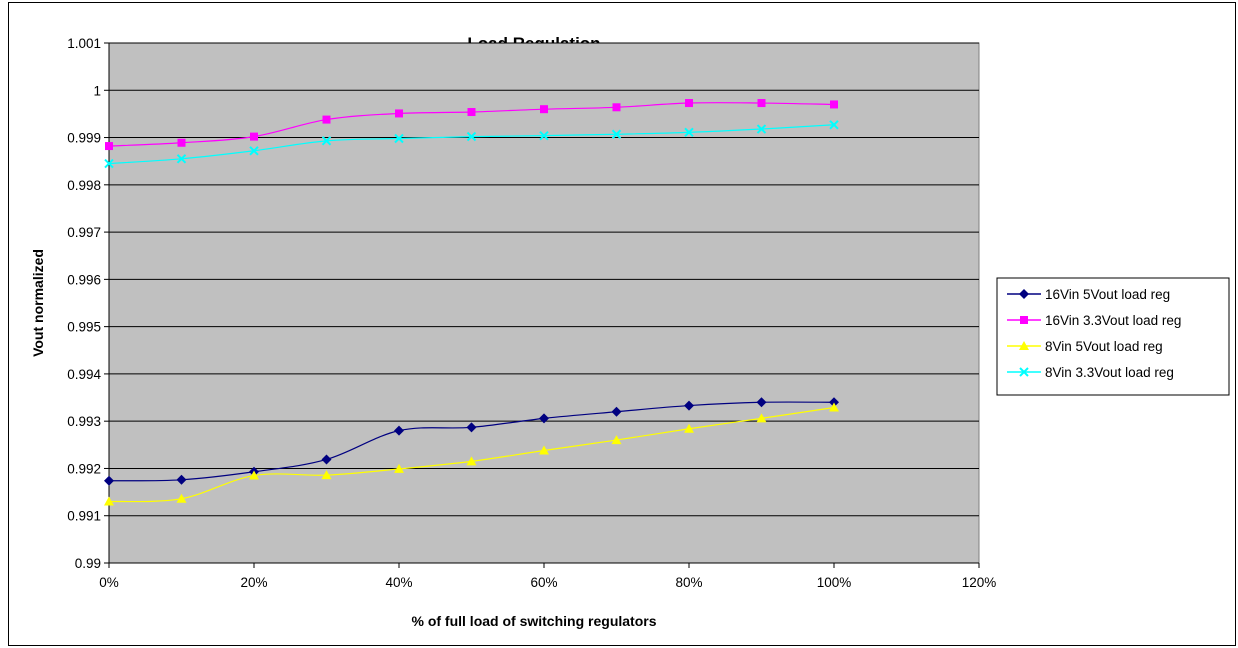 This screenshot has height=648, width=1238. I want to click on y-tick-label: 1.001, so click(84, 43).